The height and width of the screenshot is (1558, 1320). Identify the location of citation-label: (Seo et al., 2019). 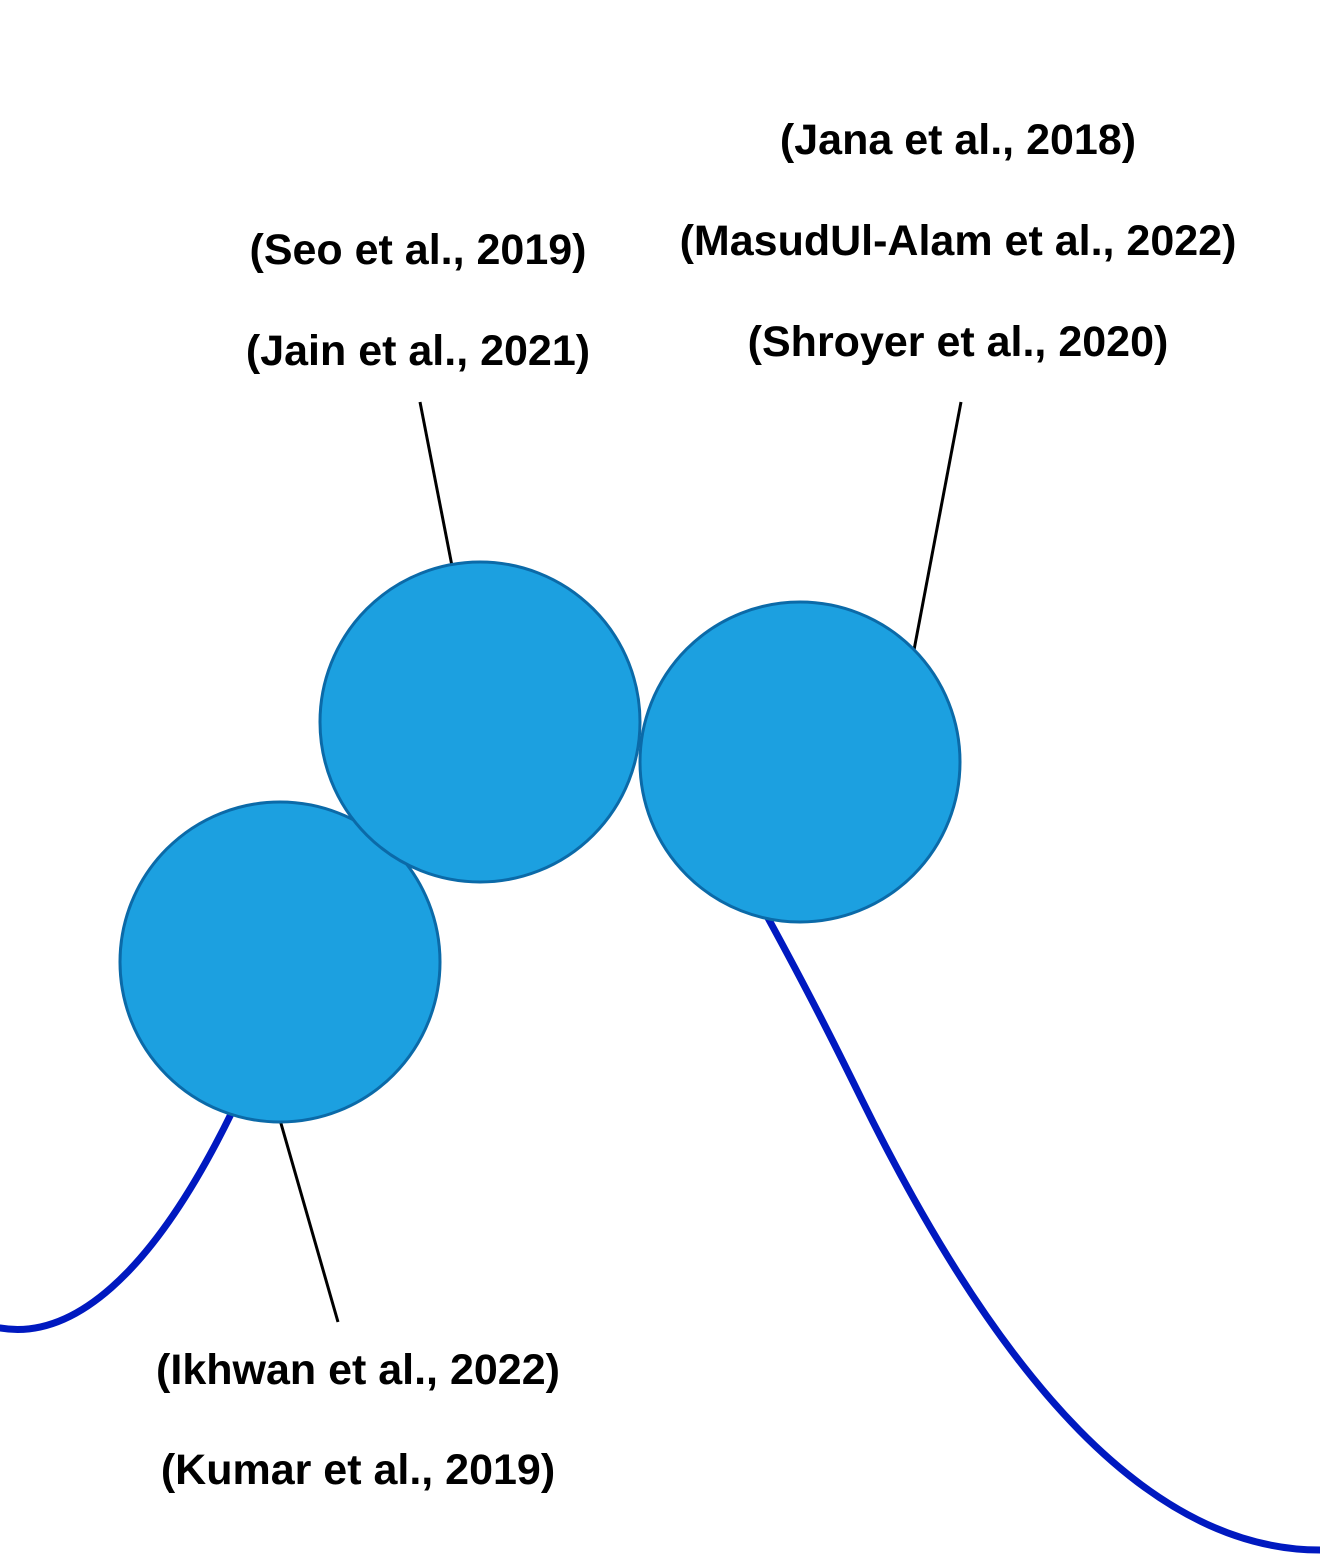
(418, 250).